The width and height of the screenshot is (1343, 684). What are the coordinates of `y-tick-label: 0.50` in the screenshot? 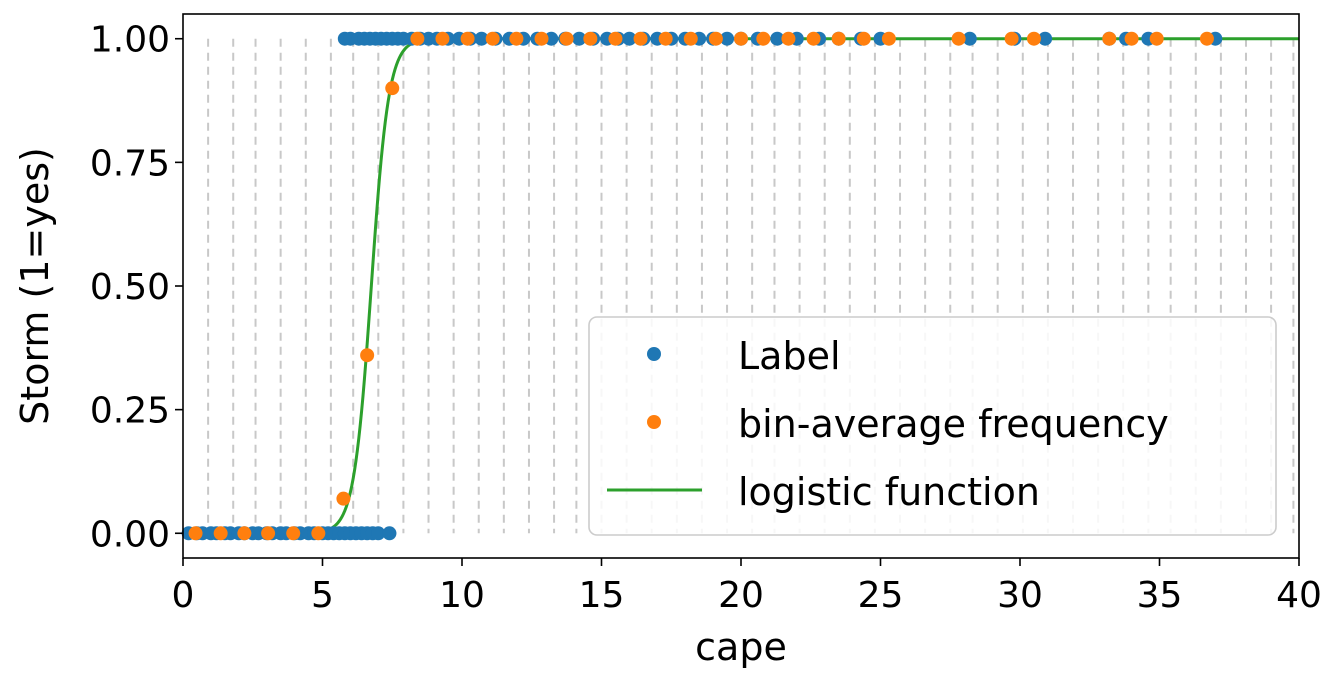 It's located at (130, 287).